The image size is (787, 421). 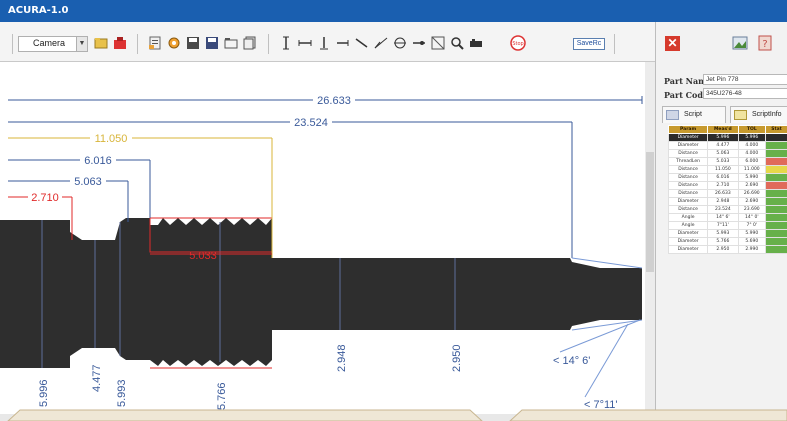 I want to click on measured-cell: 7°11', so click(x=723, y=225).